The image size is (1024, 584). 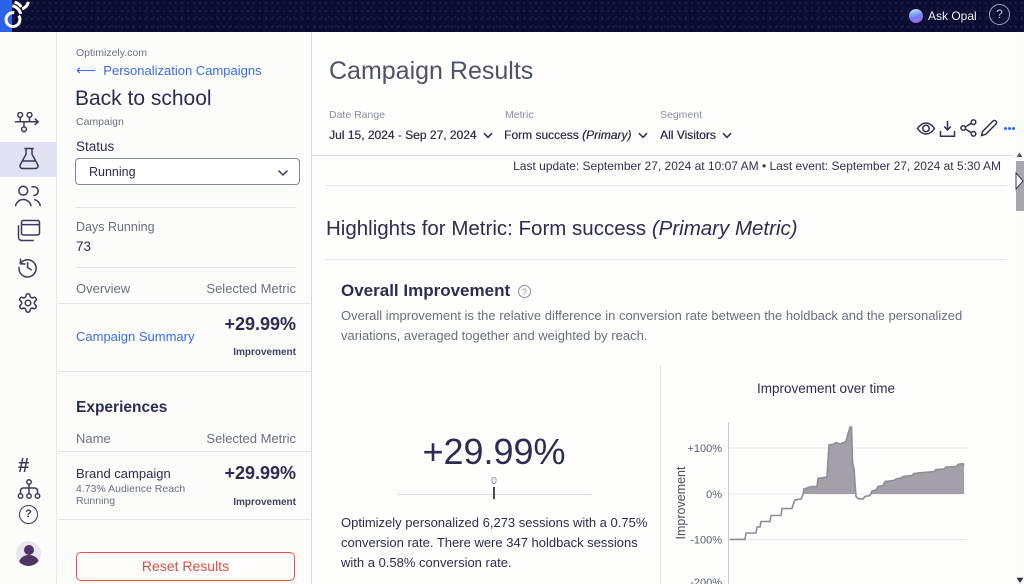 I want to click on svg-text: -100%, so click(x=706, y=541).